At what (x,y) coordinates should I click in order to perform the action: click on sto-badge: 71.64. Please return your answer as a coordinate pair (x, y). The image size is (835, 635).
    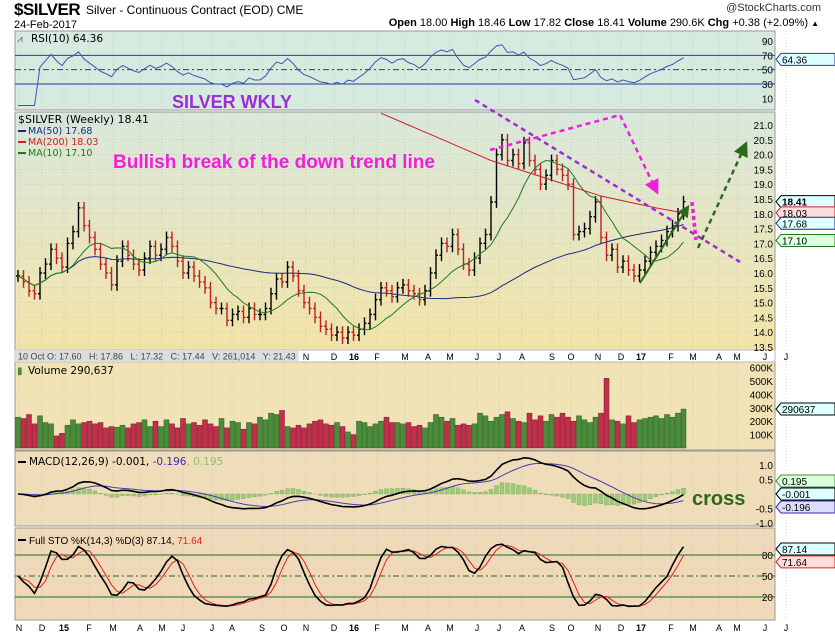
    Looking at the image, I should click on (794, 563).